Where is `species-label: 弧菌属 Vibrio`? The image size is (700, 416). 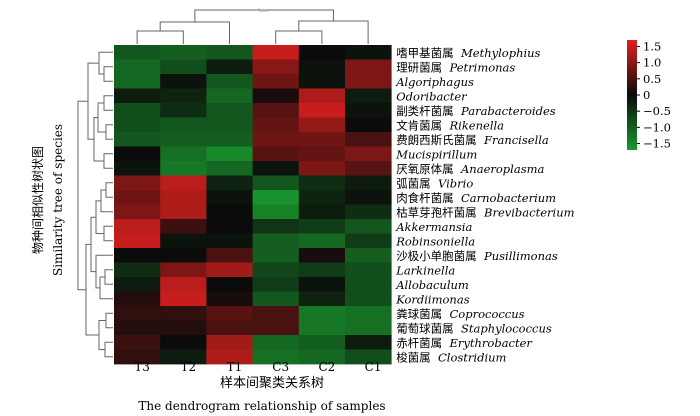 species-label: 弧菌属 Vibrio is located at coordinates (434, 183).